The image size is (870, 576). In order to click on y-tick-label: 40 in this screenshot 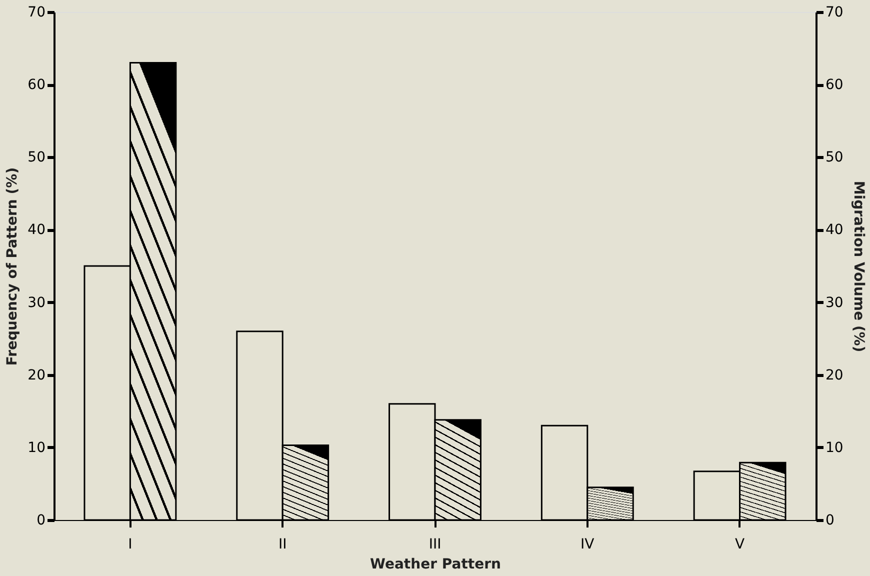, I will do `click(37, 230)`.